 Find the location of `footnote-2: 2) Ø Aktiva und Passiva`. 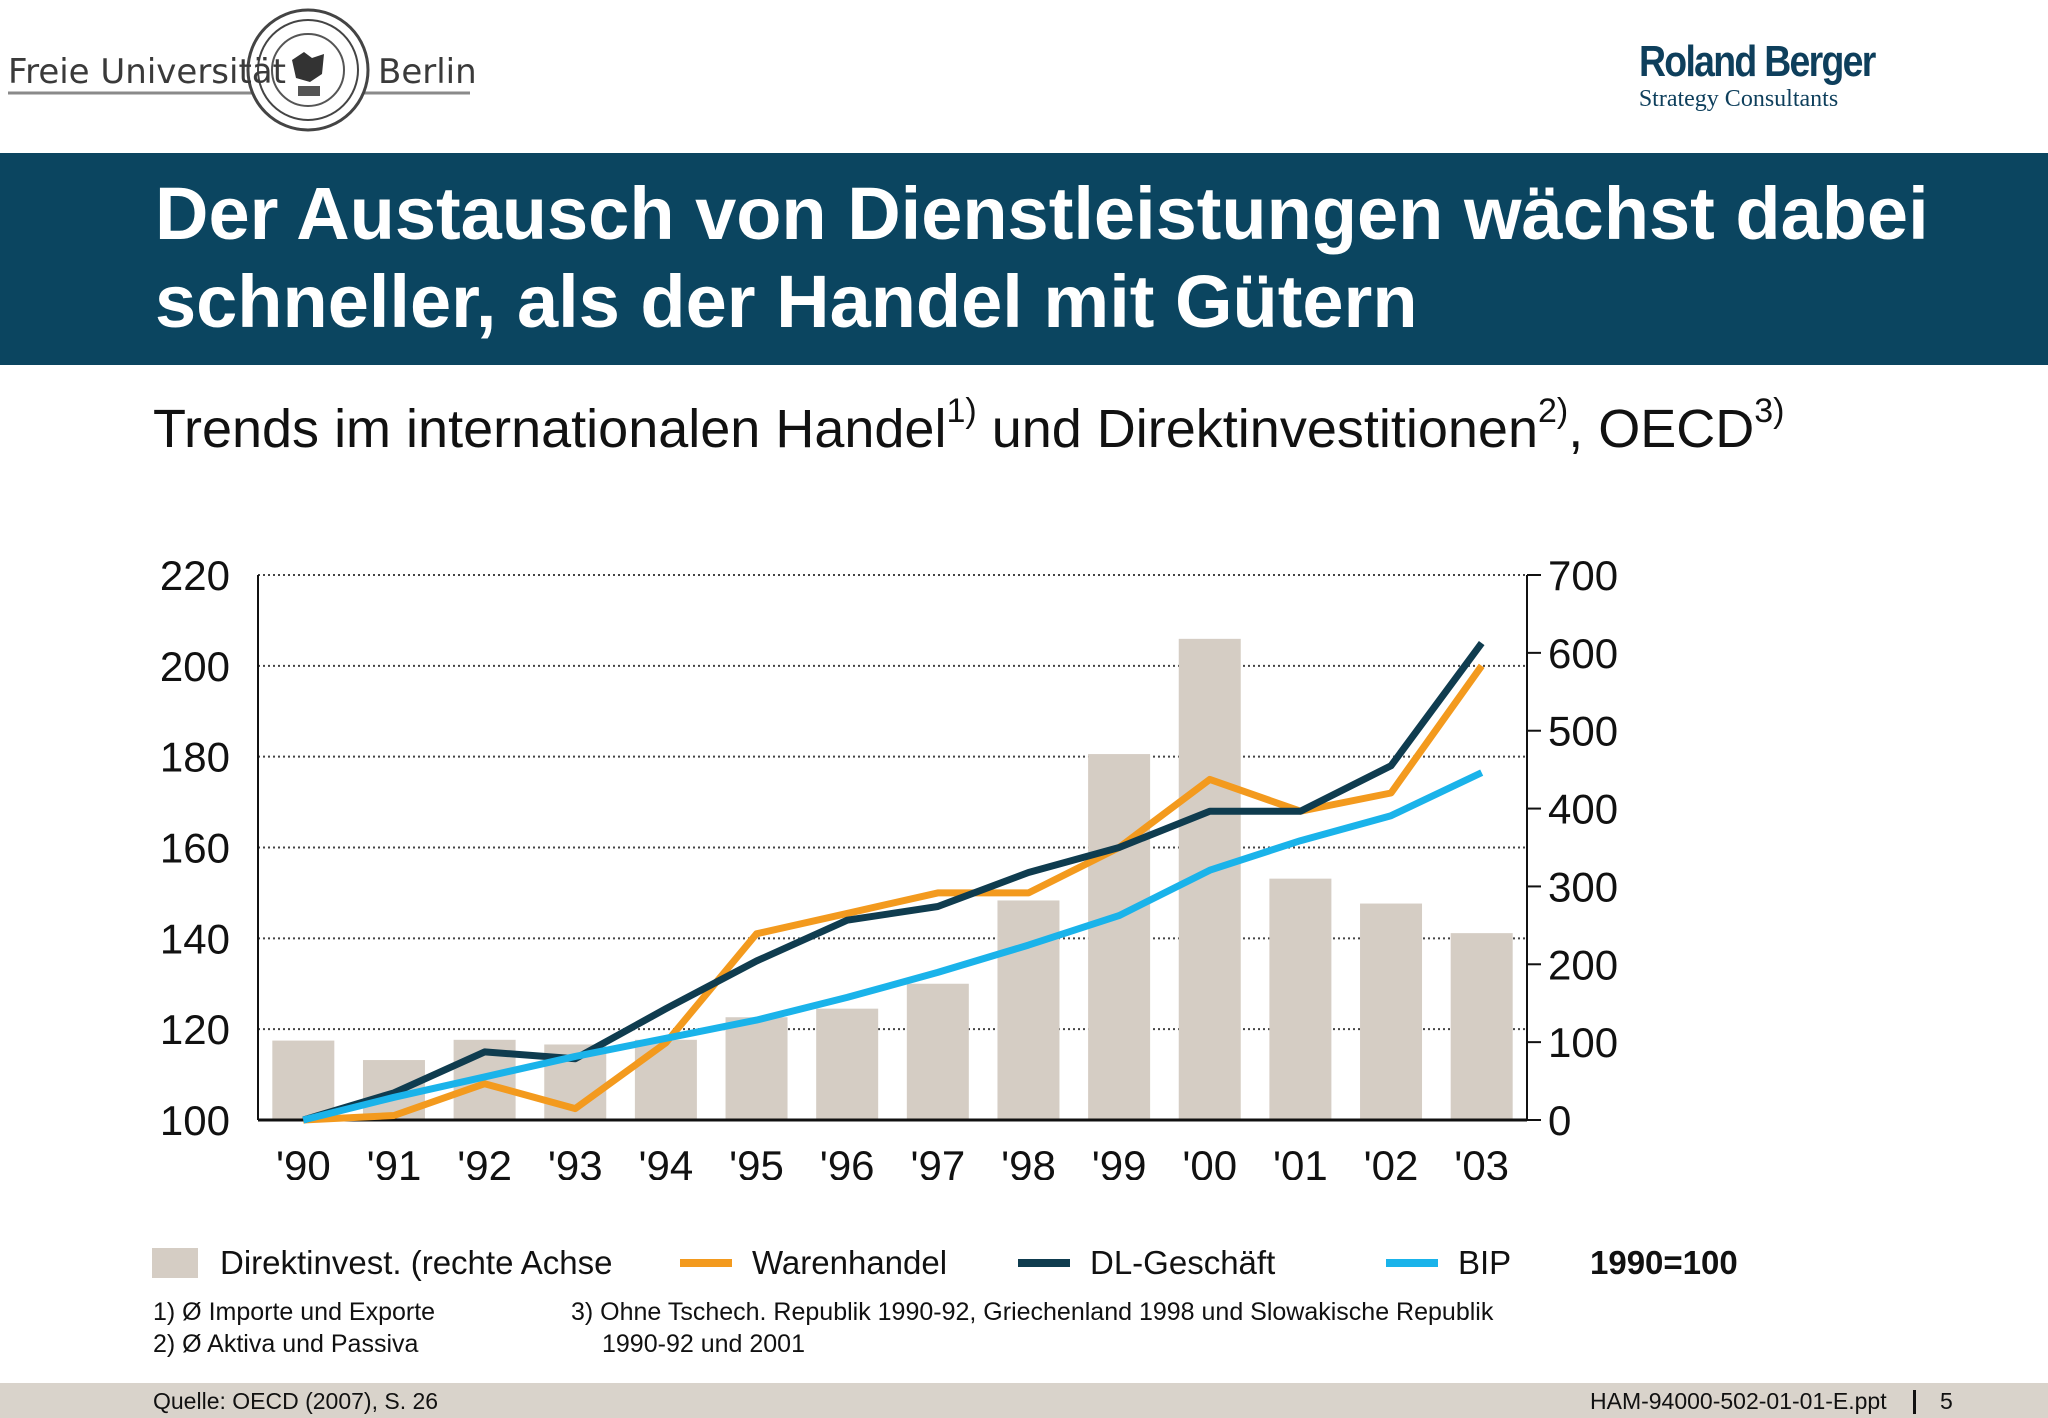

footnote-2: 2) Ø Aktiva und Passiva is located at coordinates (286, 1344).